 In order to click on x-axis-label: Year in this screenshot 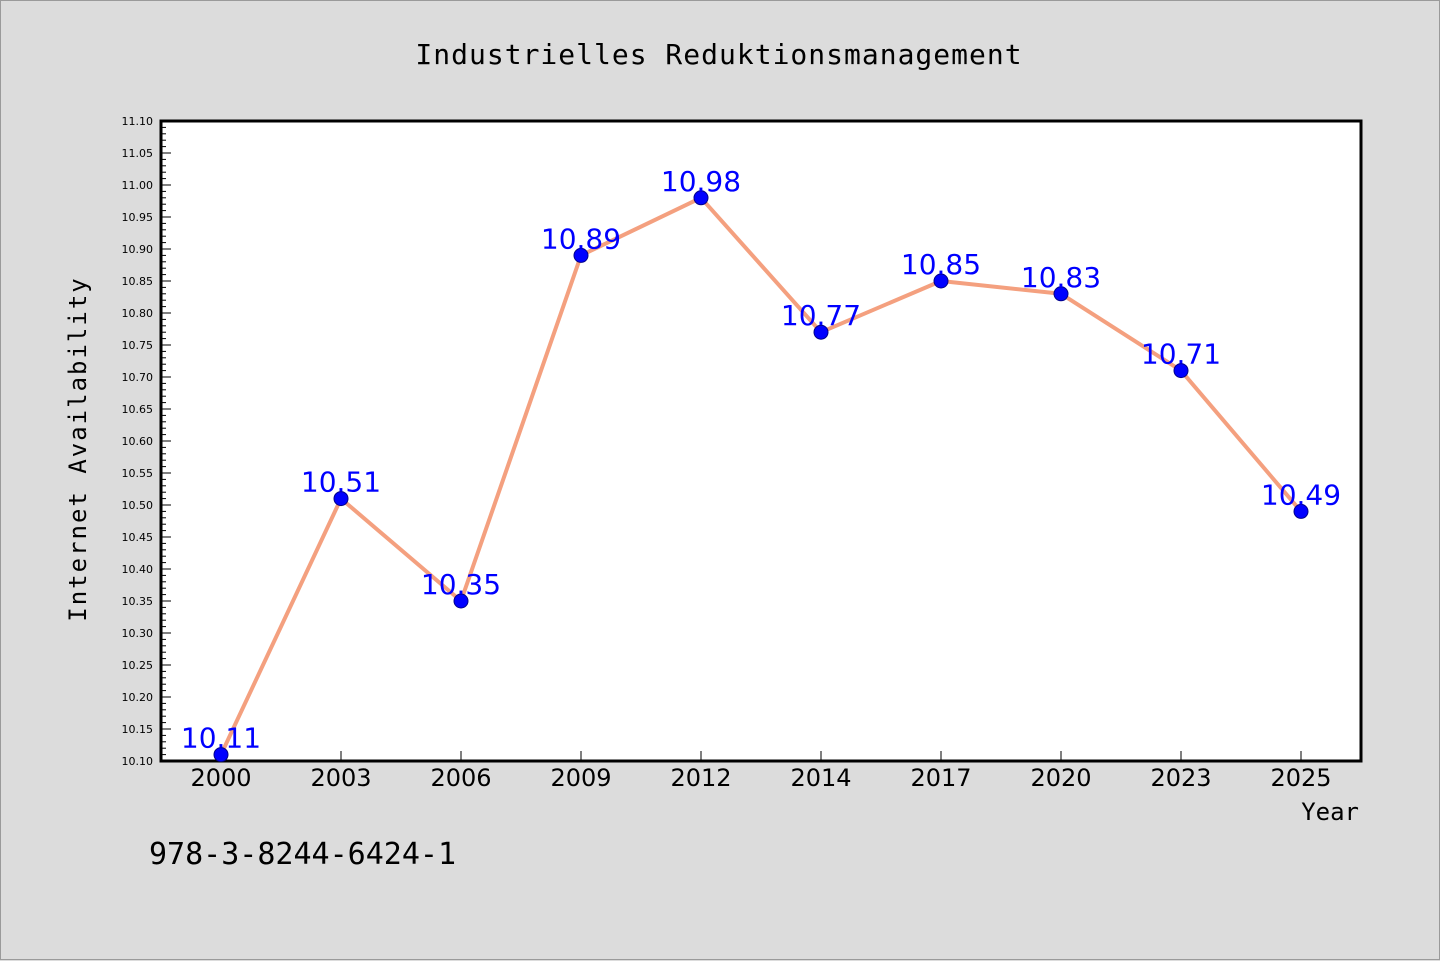, I will do `click(1330, 812)`.